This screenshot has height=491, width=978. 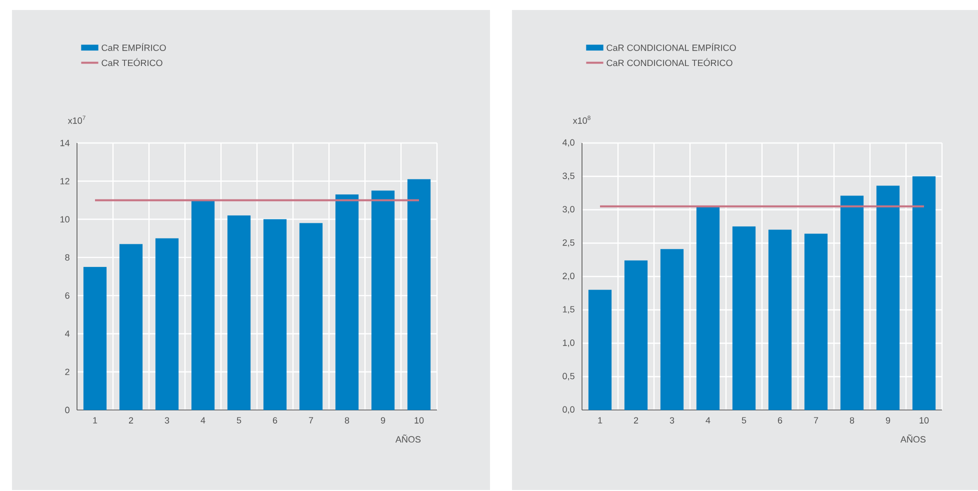 What do you see at coordinates (568, 310) in the screenshot?
I see `y-tick-label: 1,5` at bounding box center [568, 310].